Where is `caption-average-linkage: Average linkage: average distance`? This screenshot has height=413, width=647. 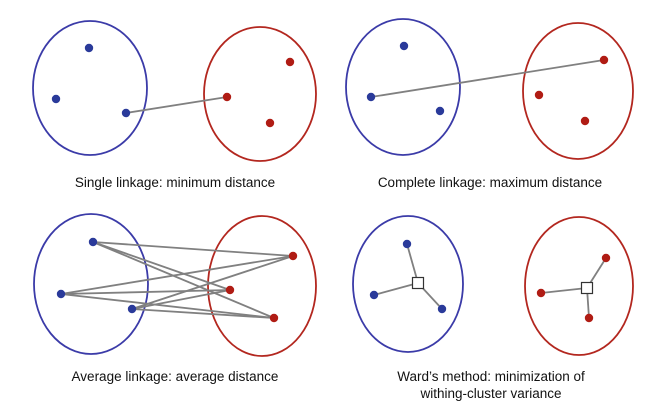
caption-average-linkage: Average linkage: average distance is located at coordinates (175, 376).